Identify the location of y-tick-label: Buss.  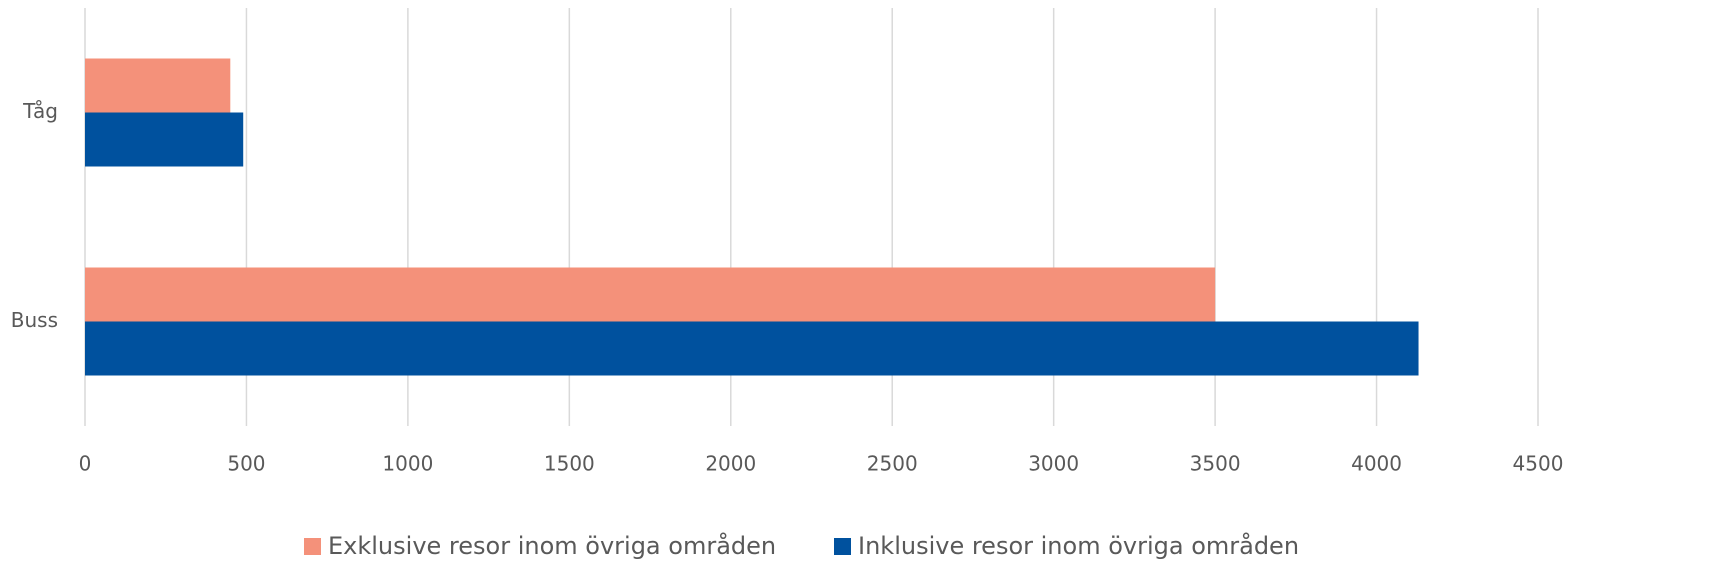
(34, 320).